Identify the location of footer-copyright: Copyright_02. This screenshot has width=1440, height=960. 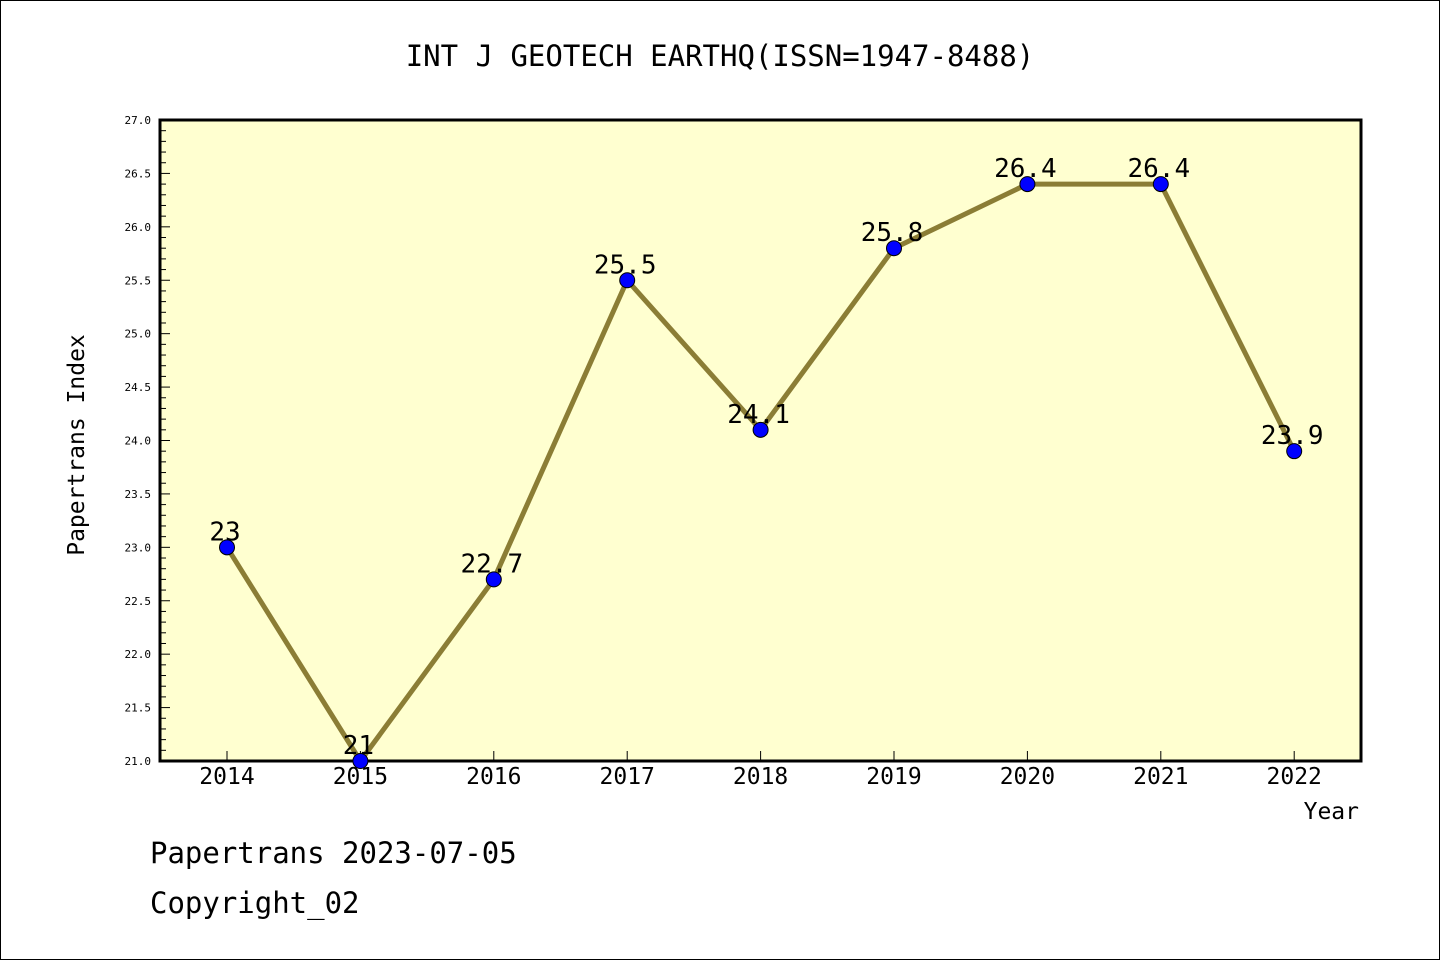
(255, 903).